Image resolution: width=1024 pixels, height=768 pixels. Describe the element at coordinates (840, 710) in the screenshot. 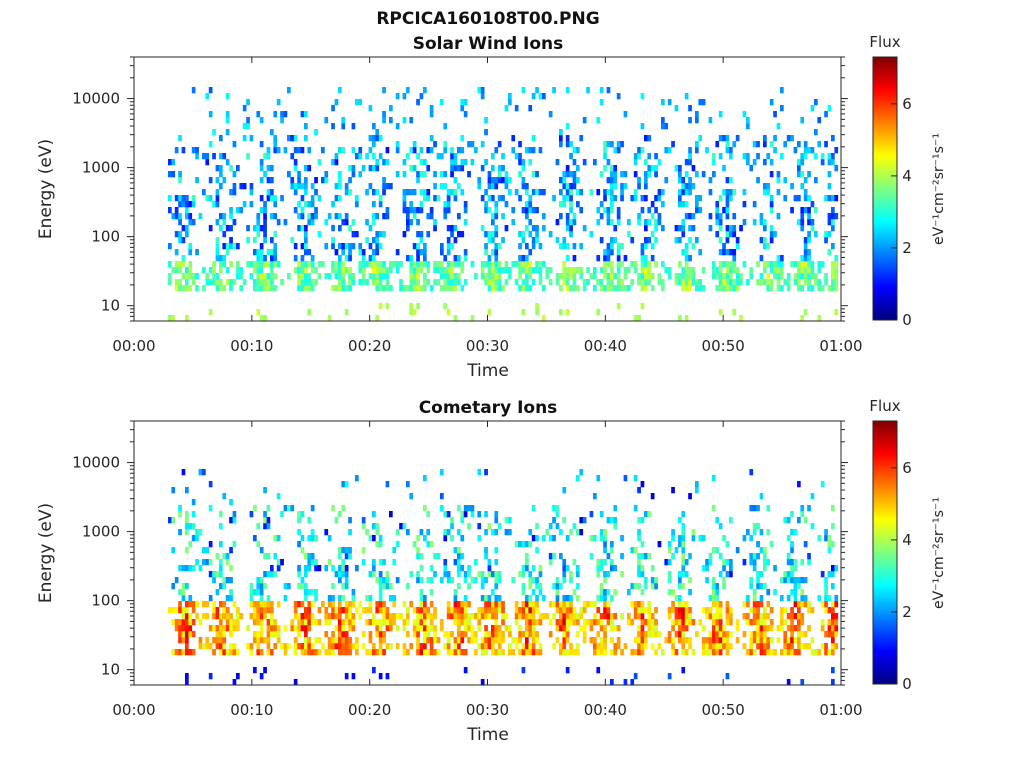

I see `x-tick-label: 01:00` at that location.